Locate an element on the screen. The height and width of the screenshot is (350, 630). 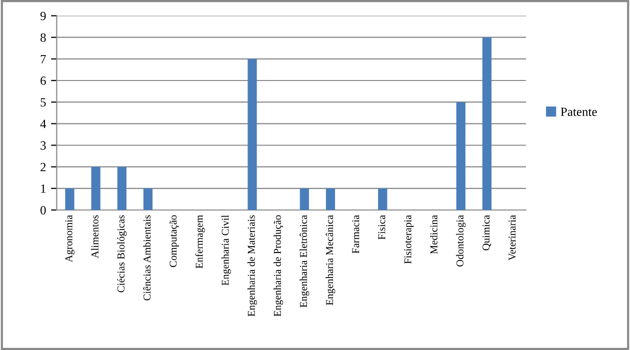
x-tick-label: Veterinaria is located at coordinates (512, 237).